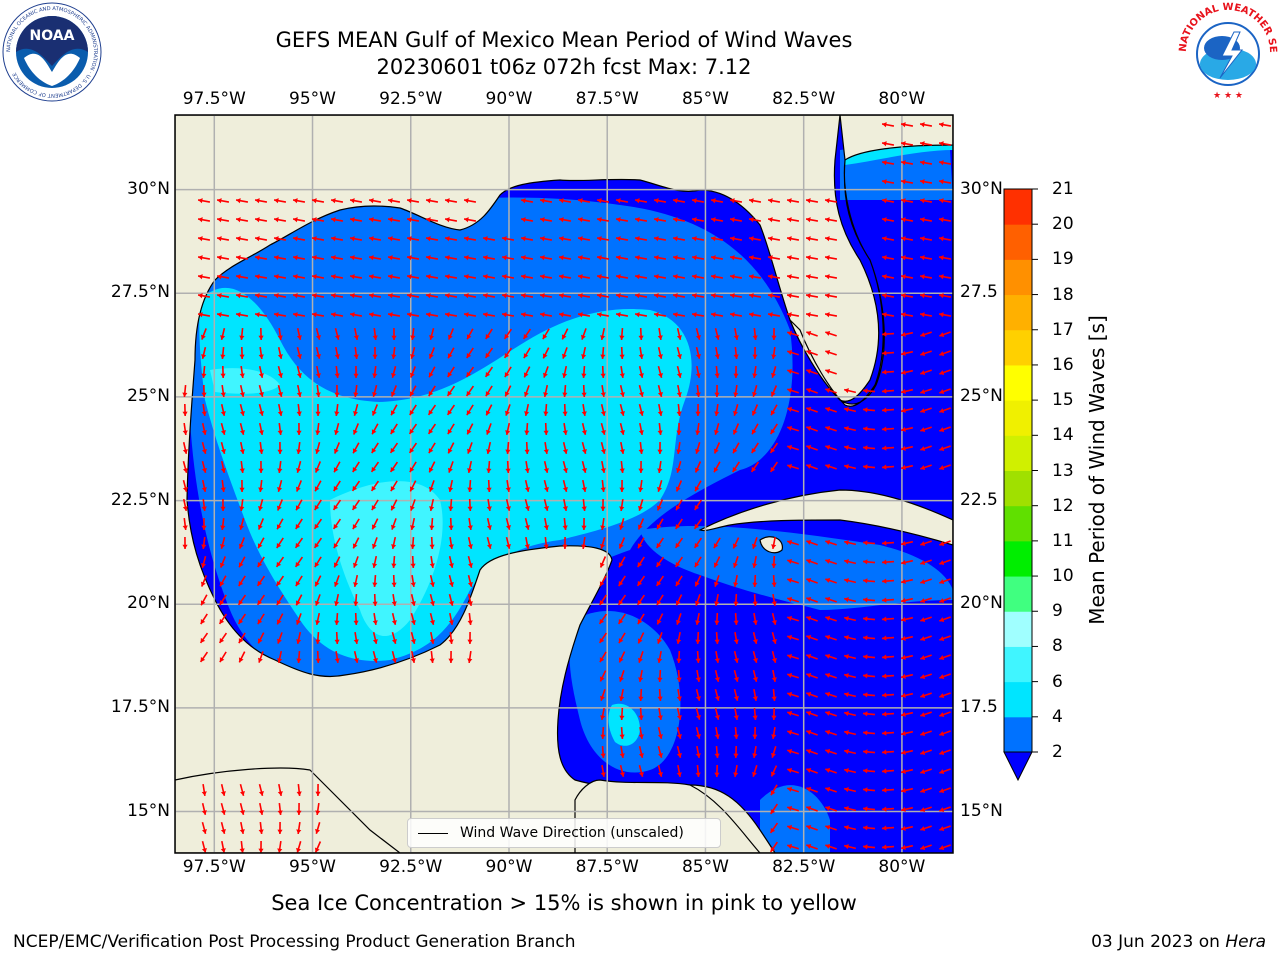  What do you see at coordinates (607, 867) in the screenshot?
I see `tick-label: 87.5°W` at bounding box center [607, 867].